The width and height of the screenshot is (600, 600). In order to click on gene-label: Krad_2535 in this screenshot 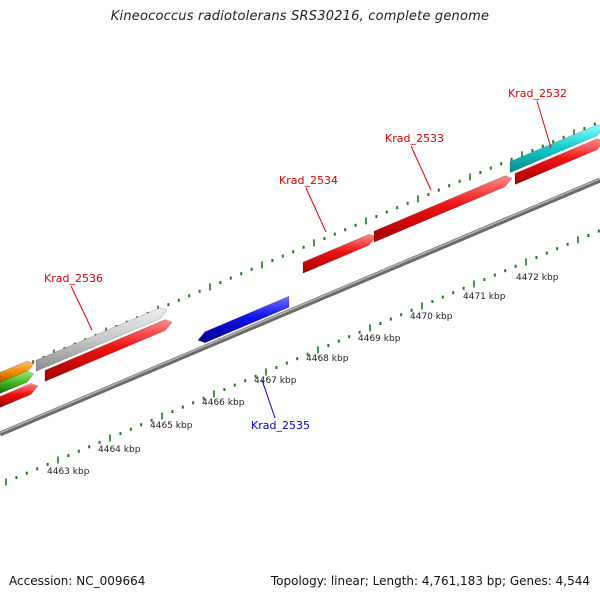, I will do `click(280, 425)`.